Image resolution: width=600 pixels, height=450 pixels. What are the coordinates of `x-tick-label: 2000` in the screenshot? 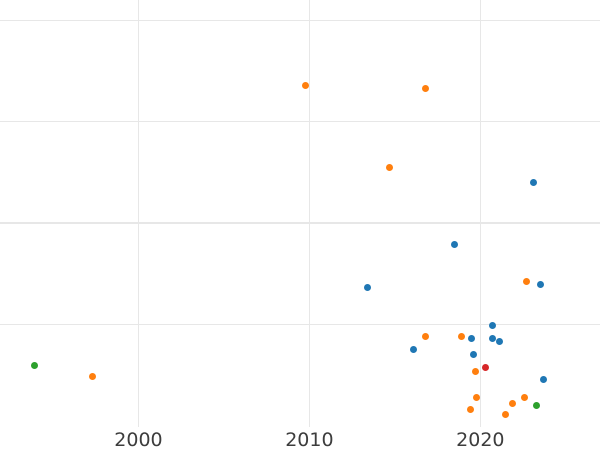 It's located at (138, 439).